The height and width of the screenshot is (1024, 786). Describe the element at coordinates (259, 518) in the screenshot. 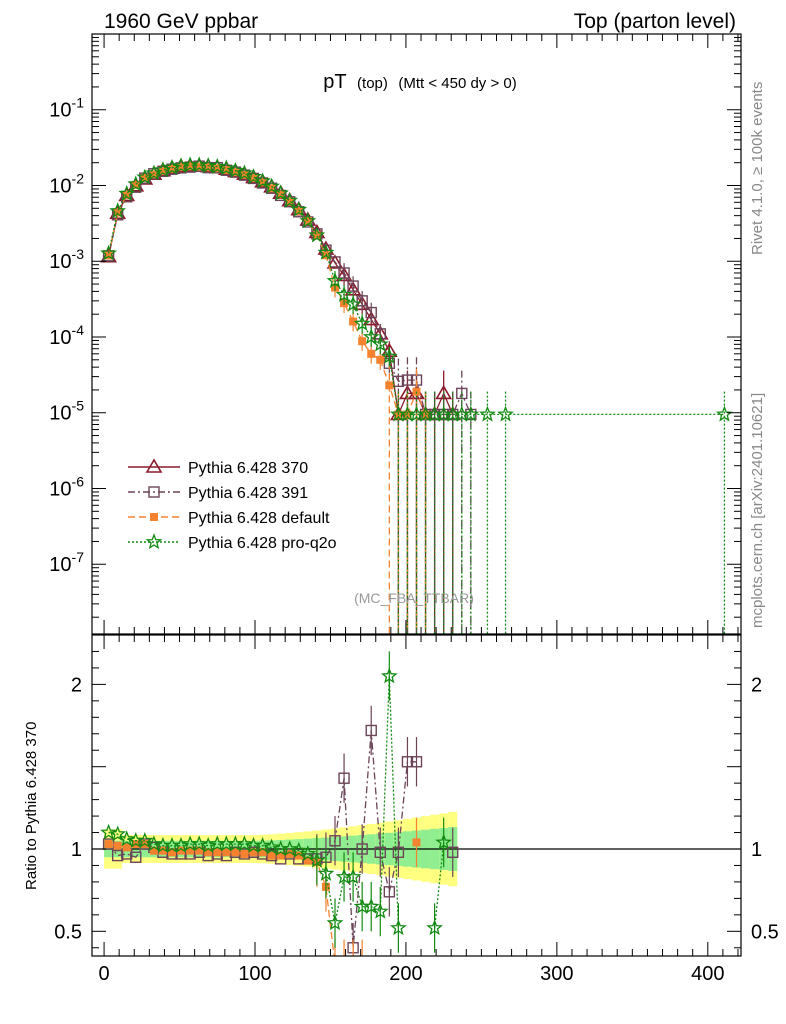

I see `legend-label: Pythia 6.428 default` at that location.